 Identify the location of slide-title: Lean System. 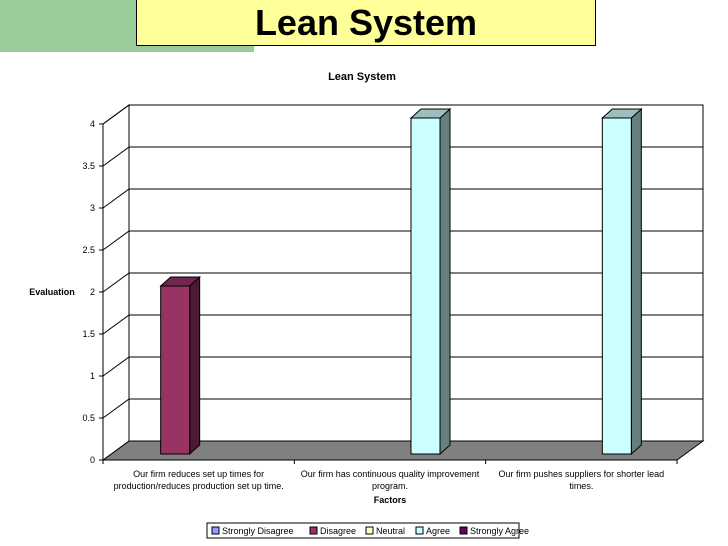
(366, 23).